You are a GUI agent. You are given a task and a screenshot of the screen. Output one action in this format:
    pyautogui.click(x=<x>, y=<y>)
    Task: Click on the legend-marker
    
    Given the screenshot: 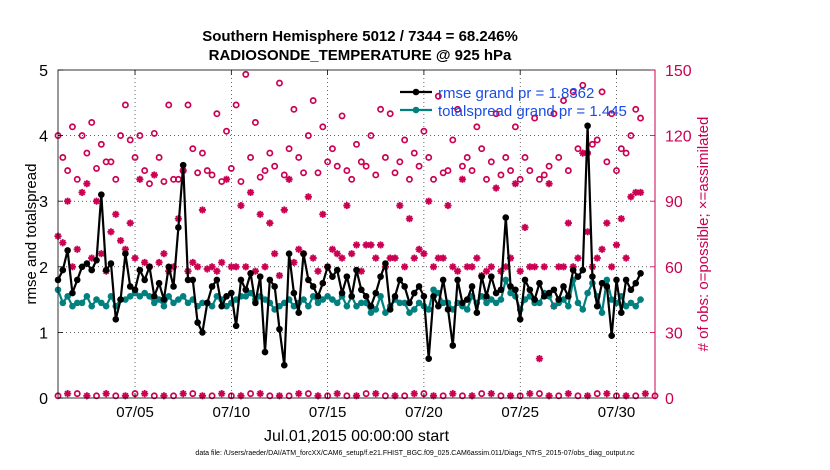 What is the action you would take?
    pyautogui.click(x=416, y=92)
    